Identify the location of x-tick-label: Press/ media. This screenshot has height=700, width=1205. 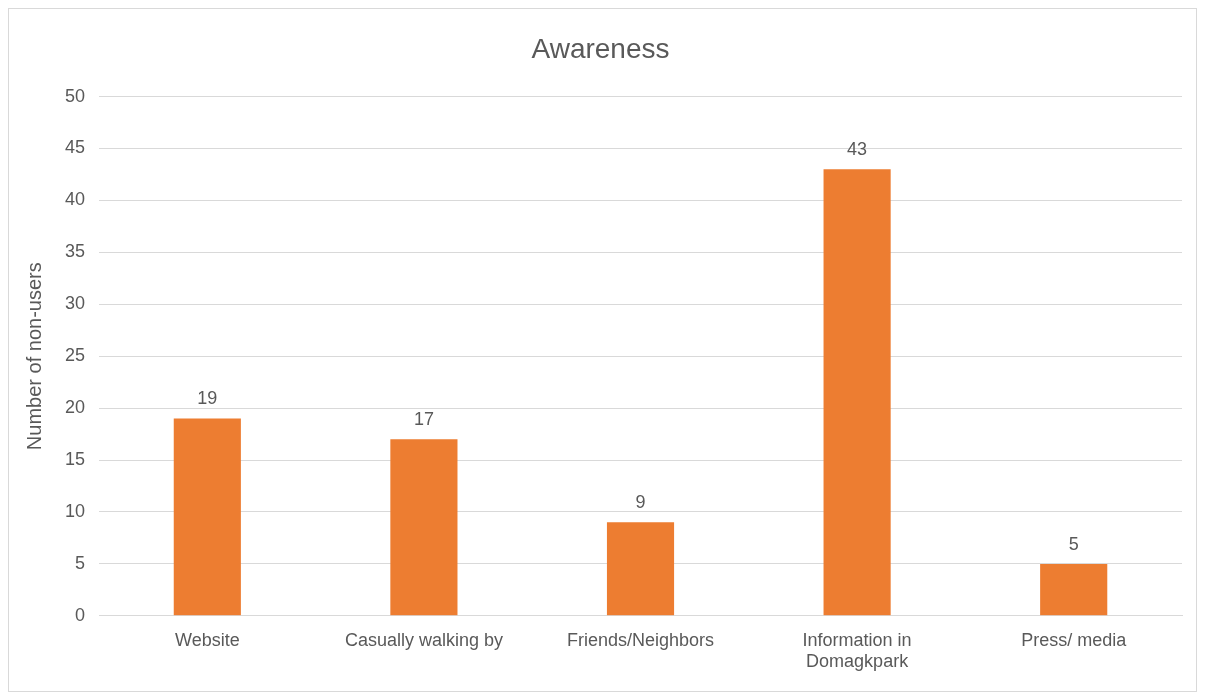
(1074, 639).